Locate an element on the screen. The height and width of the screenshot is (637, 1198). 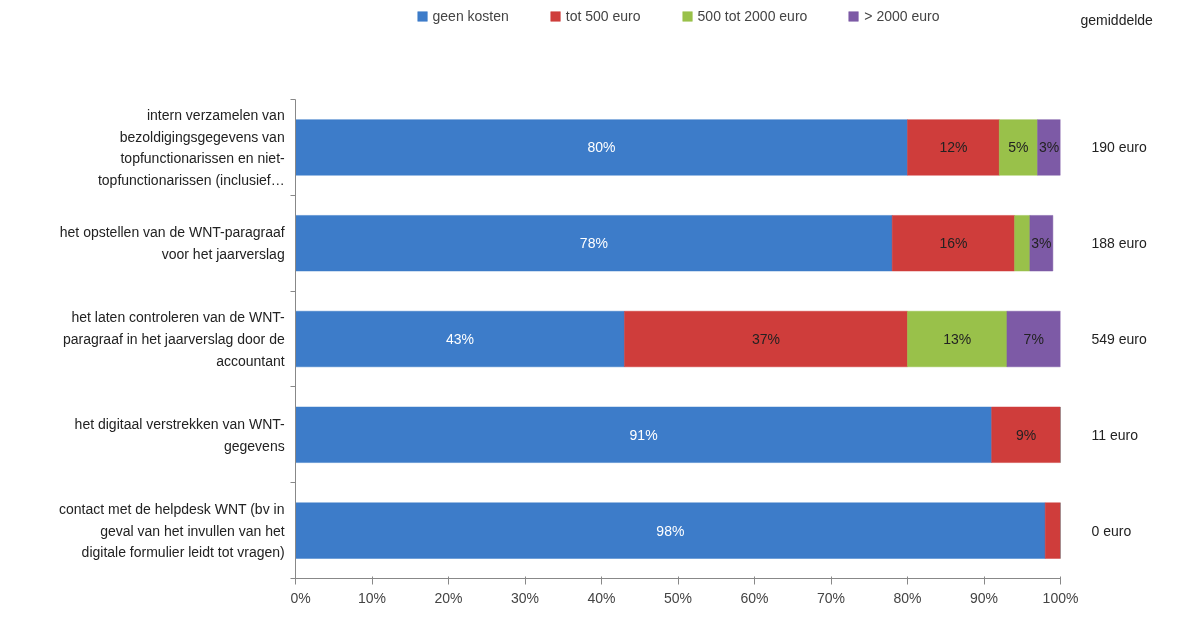
text: 0 euro is located at coordinates (1111, 530).